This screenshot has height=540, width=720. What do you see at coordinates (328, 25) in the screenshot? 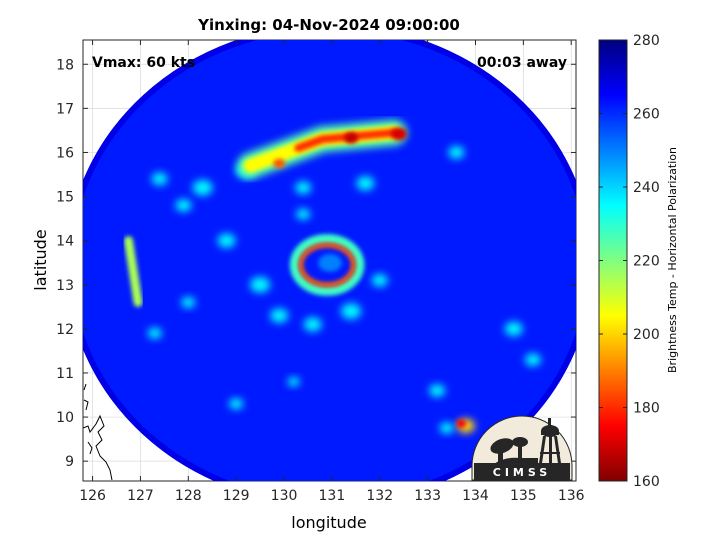
I see `chart-title: Yinxing: 04-Nov-2024 09:00:00` at bounding box center [328, 25].